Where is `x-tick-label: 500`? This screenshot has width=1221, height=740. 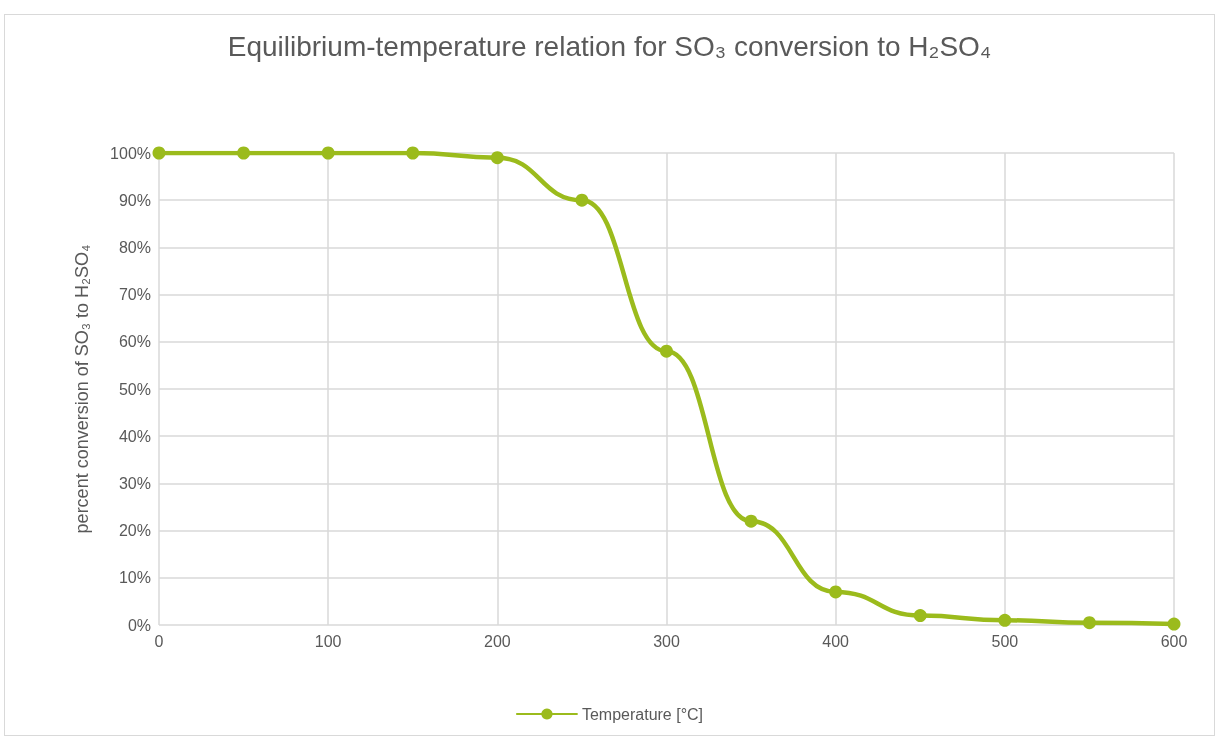 x-tick-label: 500 is located at coordinates (1005, 641).